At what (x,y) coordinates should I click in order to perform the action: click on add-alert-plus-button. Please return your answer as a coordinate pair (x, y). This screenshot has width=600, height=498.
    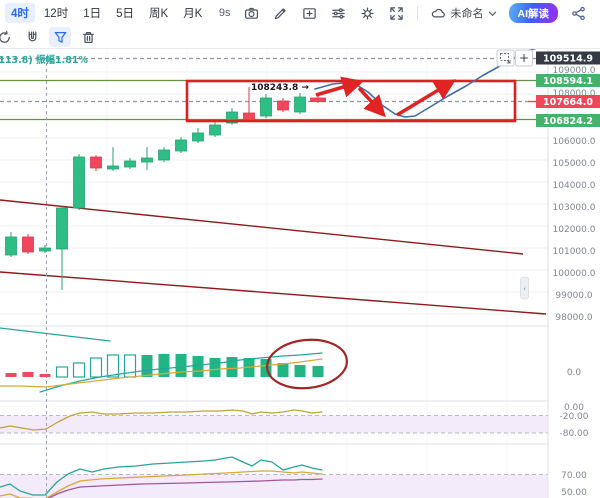
    Looking at the image, I should click on (524, 58).